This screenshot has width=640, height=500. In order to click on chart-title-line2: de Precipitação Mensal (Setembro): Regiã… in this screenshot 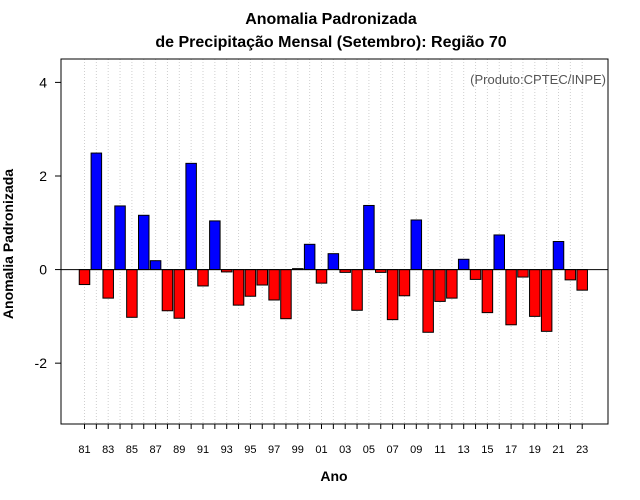, I will do `click(330, 42)`.